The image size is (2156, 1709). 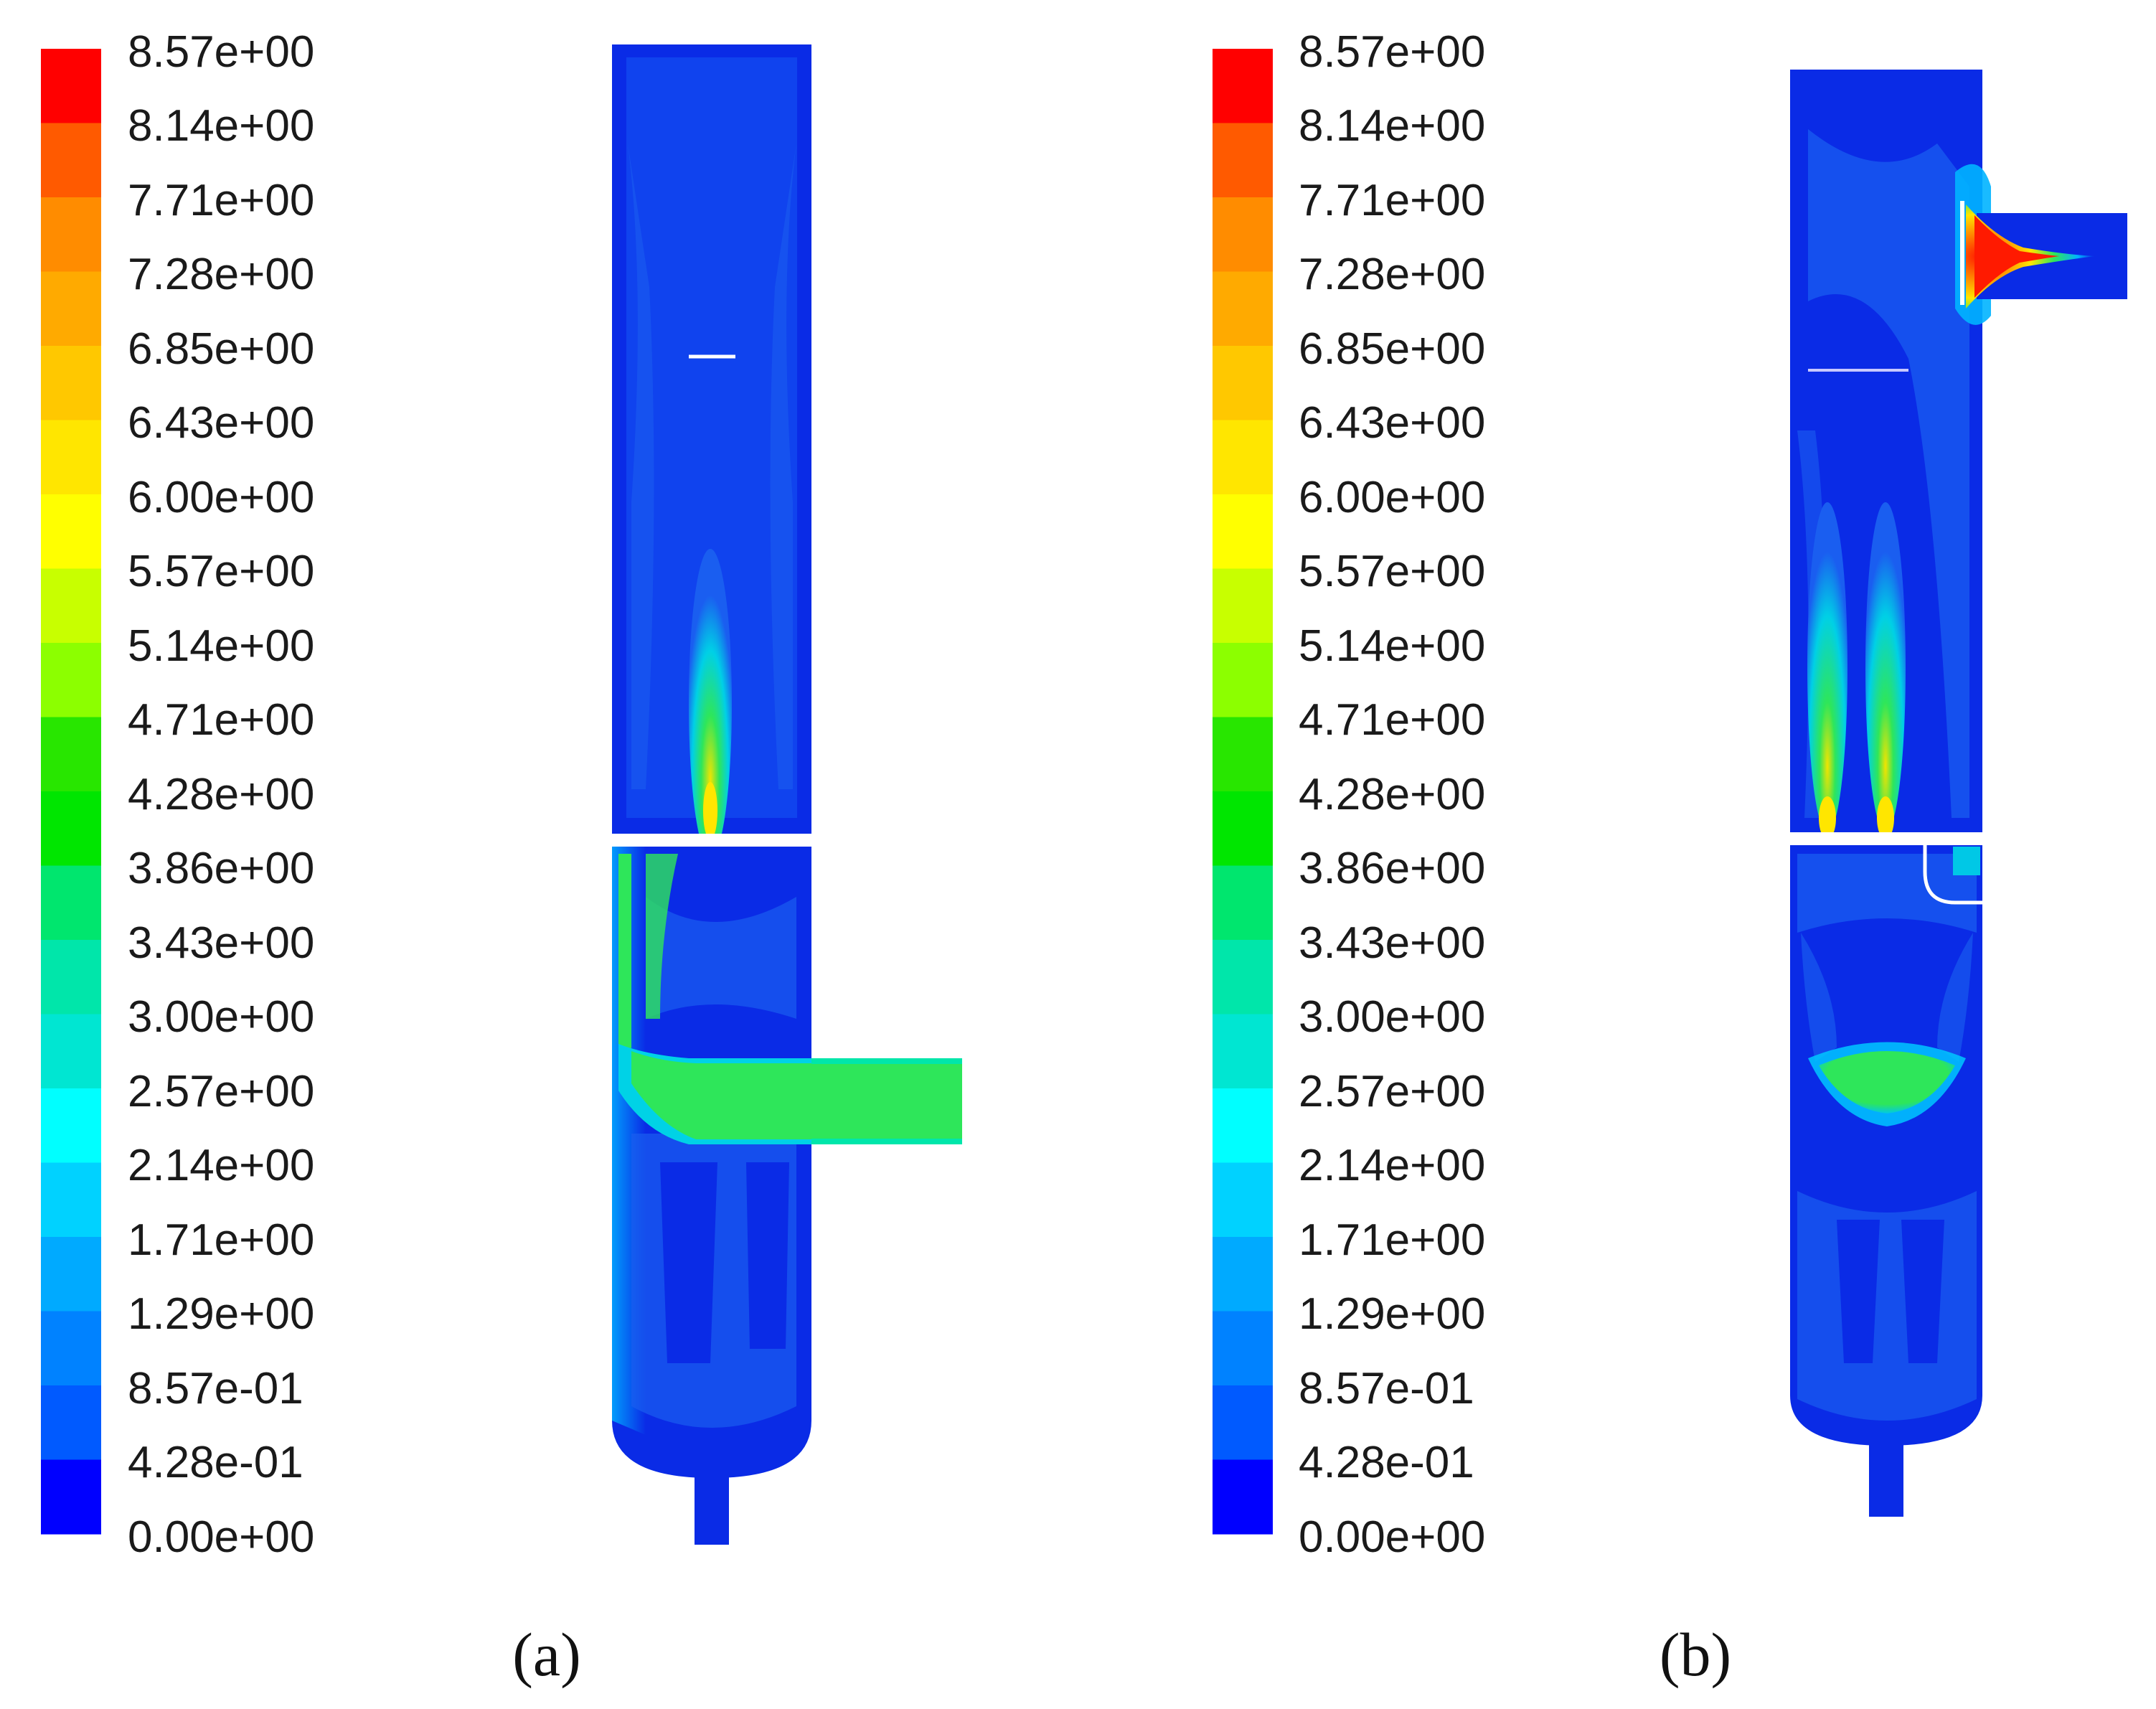 What do you see at coordinates (221, 1165) in the screenshot?
I see `colorbar-tick-label: 2.14e+00` at bounding box center [221, 1165].